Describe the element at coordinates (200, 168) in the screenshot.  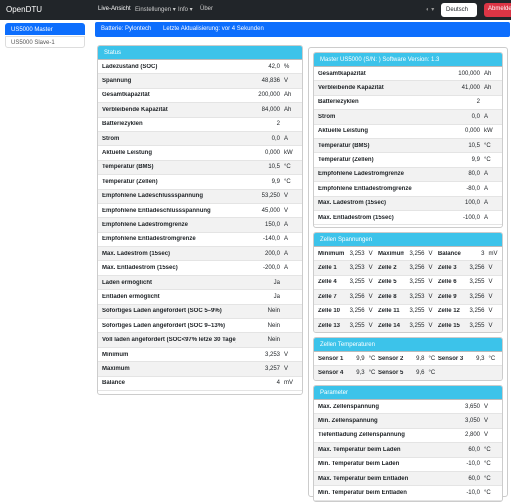
I see `table-row: Temperatur (BMS) 10,5 °C` at that location.